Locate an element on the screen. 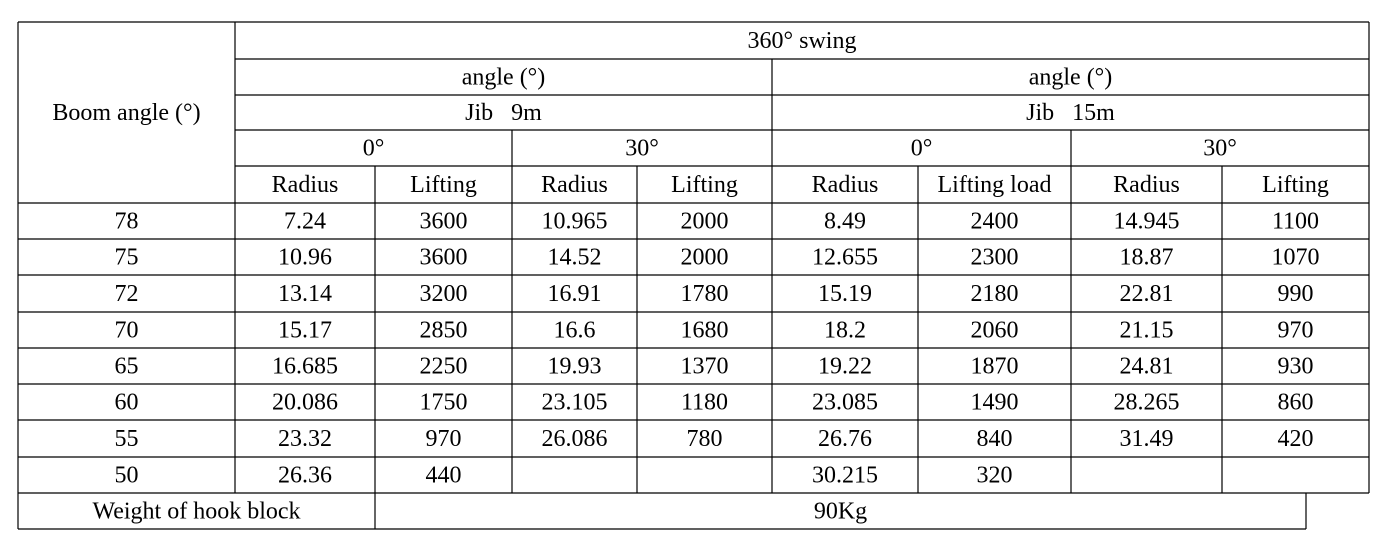 The height and width of the screenshot is (541, 1385). table-cell: 320 is located at coordinates (995, 476).